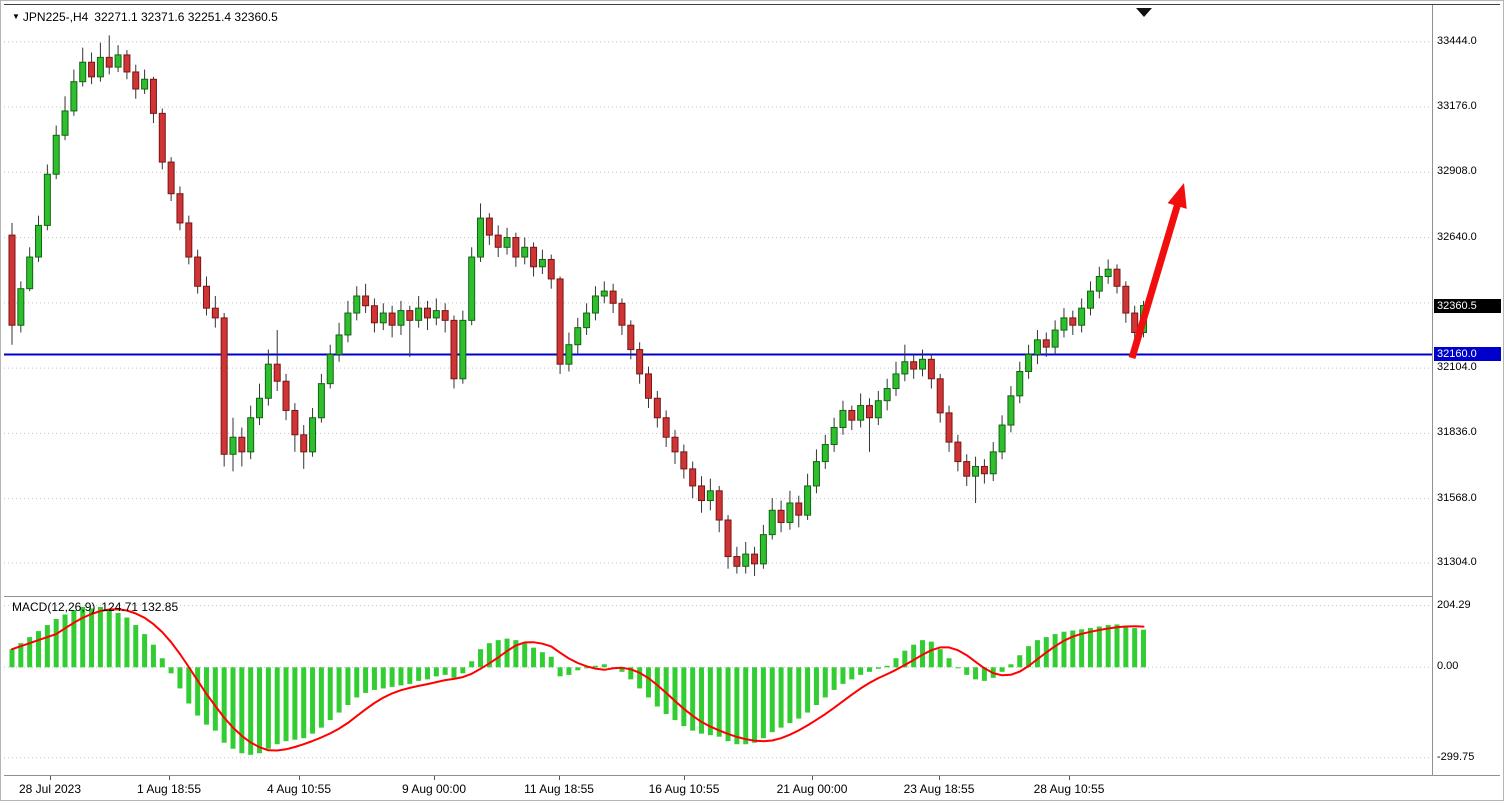 The image size is (1504, 801). Describe the element at coordinates (559, 789) in the screenshot. I see `time-axis-label: 11 Aug 18:55` at that location.